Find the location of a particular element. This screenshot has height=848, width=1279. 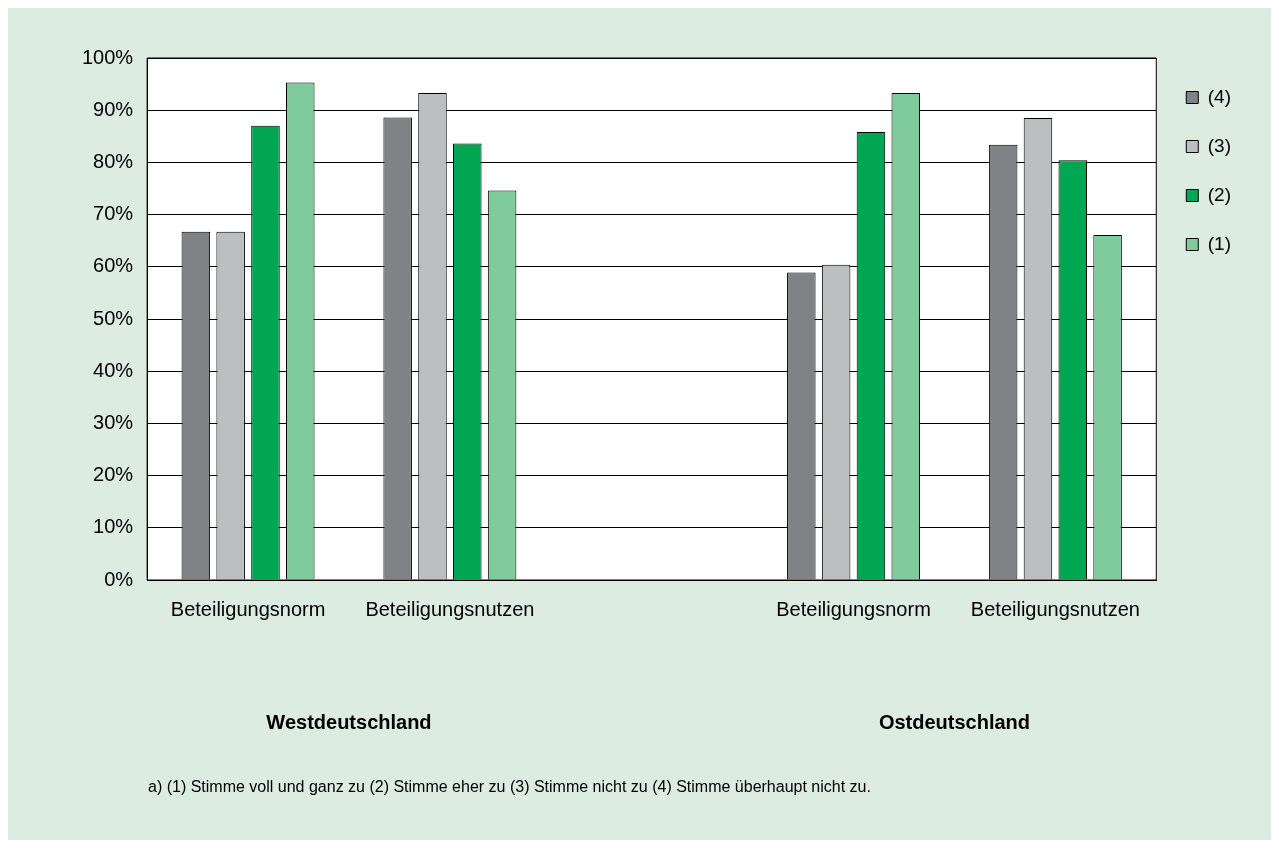

y-tick-label: 70% is located at coordinates (113, 213).